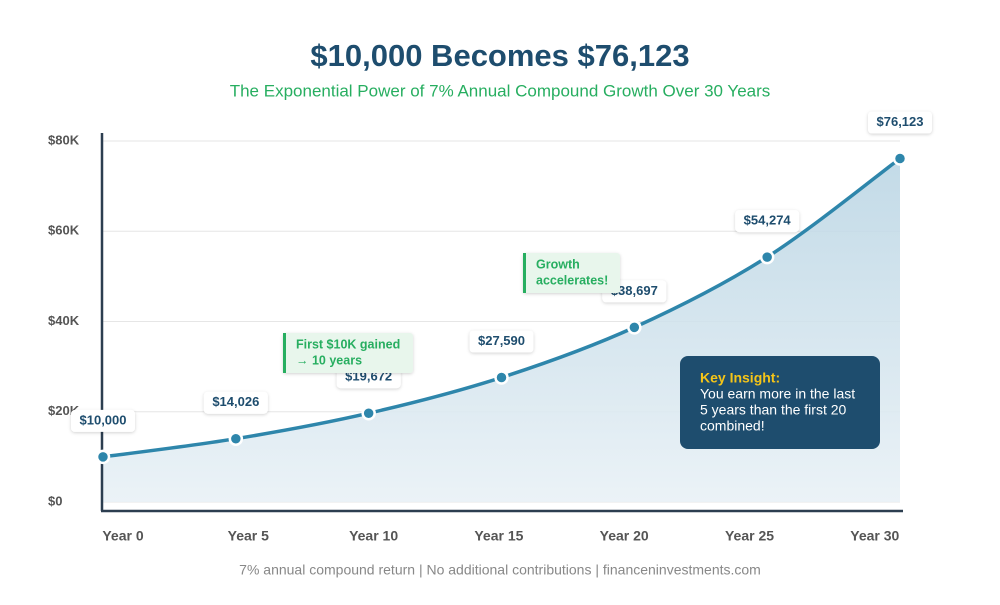  Describe the element at coordinates (558, 264) in the screenshot. I see `annotation-text: Growth` at that location.